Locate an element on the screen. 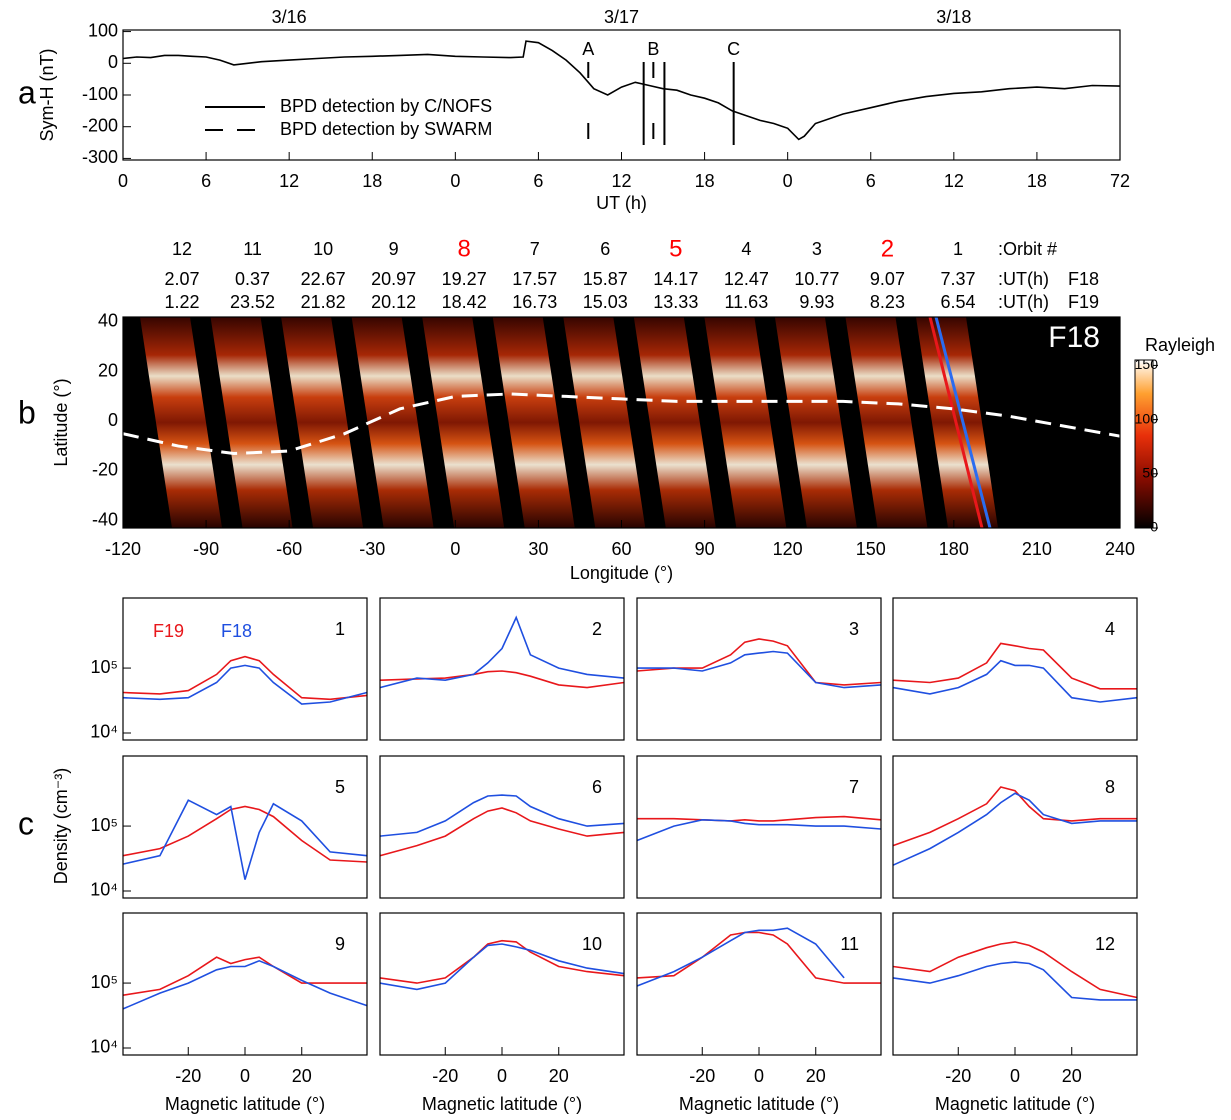 The image size is (1231, 1120). panel-number: 5 is located at coordinates (340, 787).